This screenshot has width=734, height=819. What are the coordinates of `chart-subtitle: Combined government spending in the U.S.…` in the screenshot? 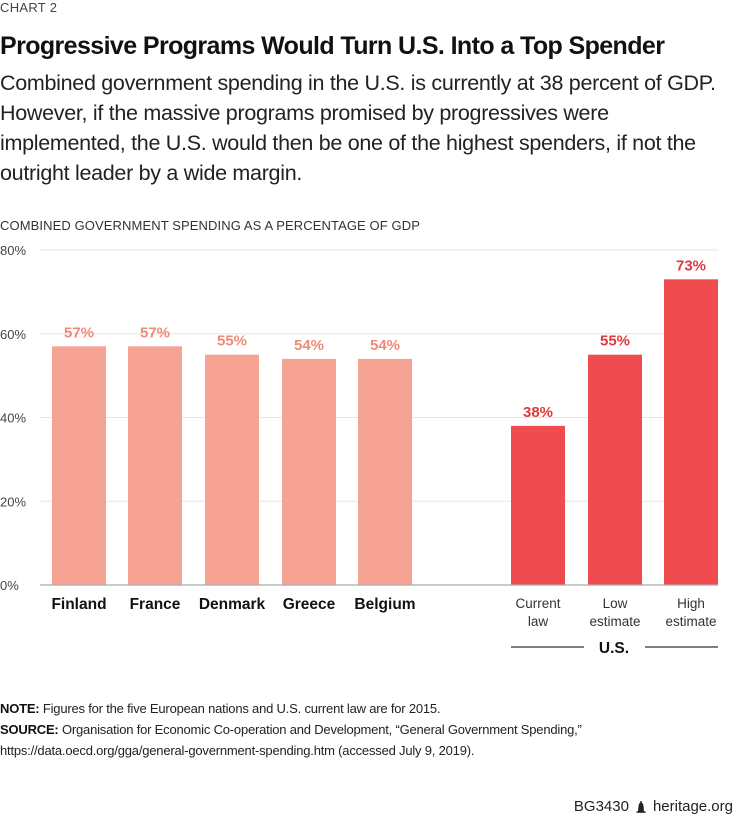 It's located at (358, 128).